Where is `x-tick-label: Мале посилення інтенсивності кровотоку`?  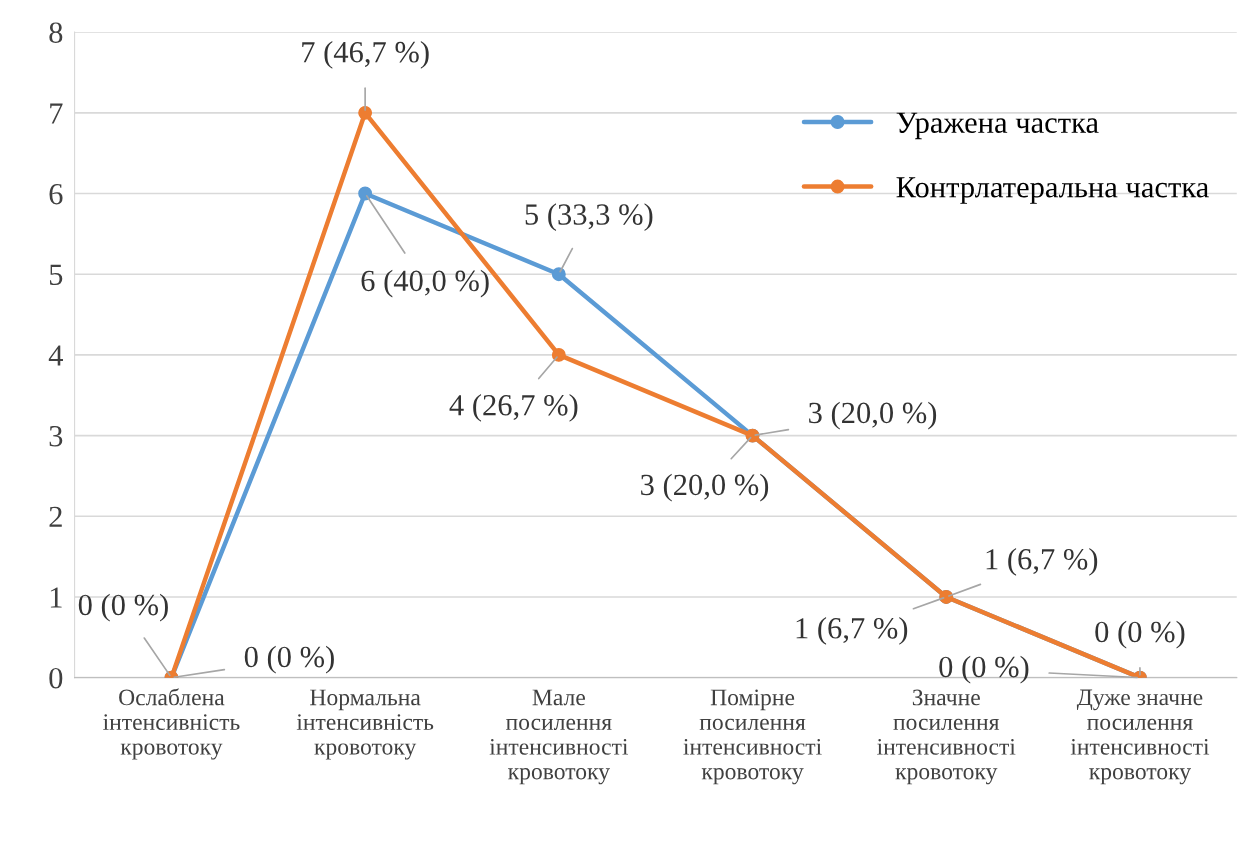
x-tick-label: Мале посилення інтенсивності кровотоку is located at coordinates (559, 737).